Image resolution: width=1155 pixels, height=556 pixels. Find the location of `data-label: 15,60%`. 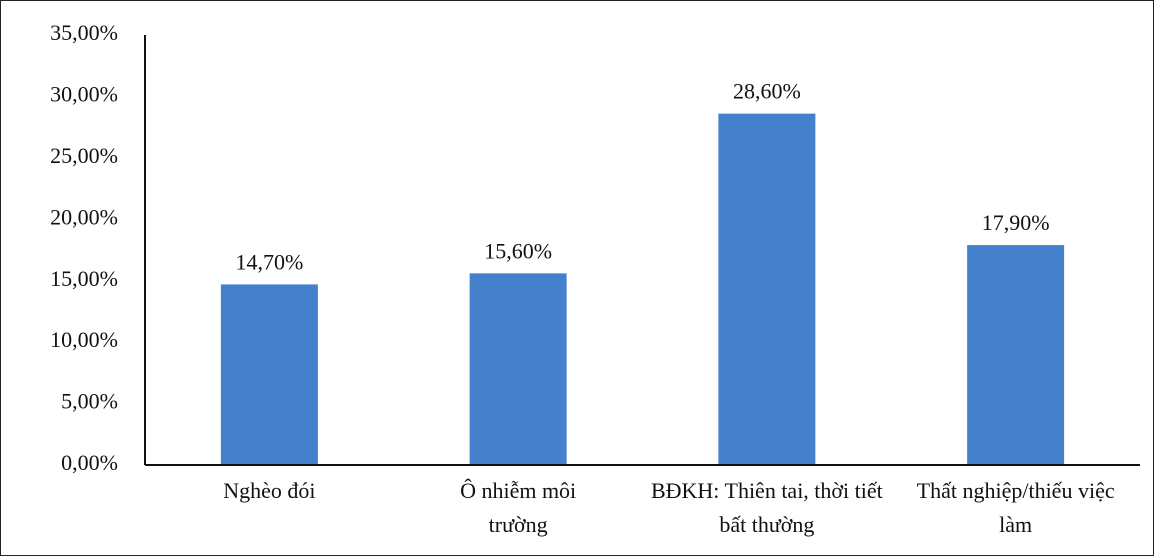

data-label: 15,60% is located at coordinates (518, 250).